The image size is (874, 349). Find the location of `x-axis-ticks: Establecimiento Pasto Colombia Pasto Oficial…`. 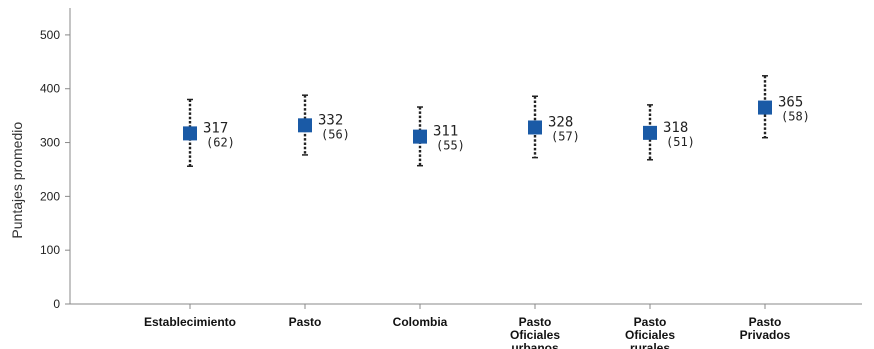

x-axis-ticks: Establecimiento Pasto Colombia Pasto Oficial… is located at coordinates (467, 326).